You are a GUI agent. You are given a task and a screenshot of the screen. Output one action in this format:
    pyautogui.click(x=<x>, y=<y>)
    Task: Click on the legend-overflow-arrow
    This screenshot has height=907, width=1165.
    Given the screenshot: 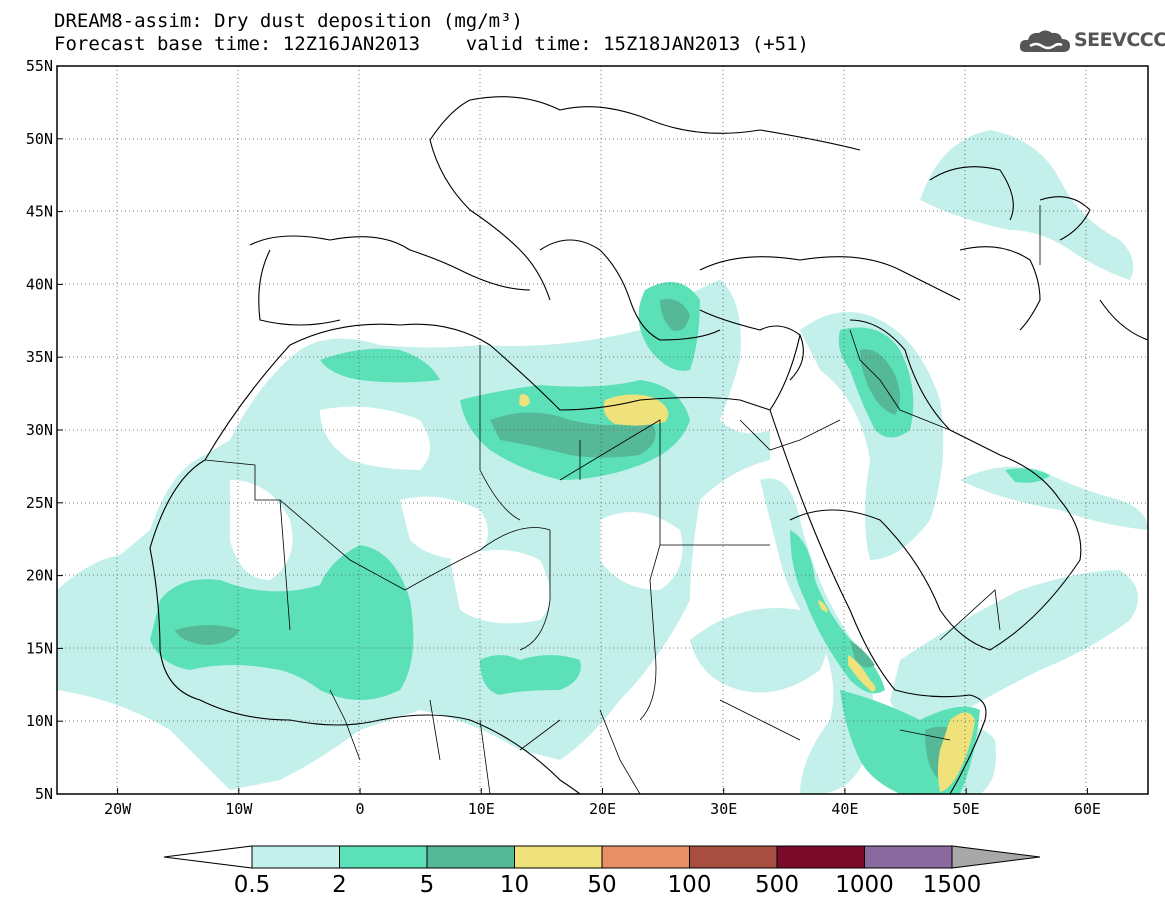 What is the action you would take?
    pyautogui.click(x=996, y=857)
    